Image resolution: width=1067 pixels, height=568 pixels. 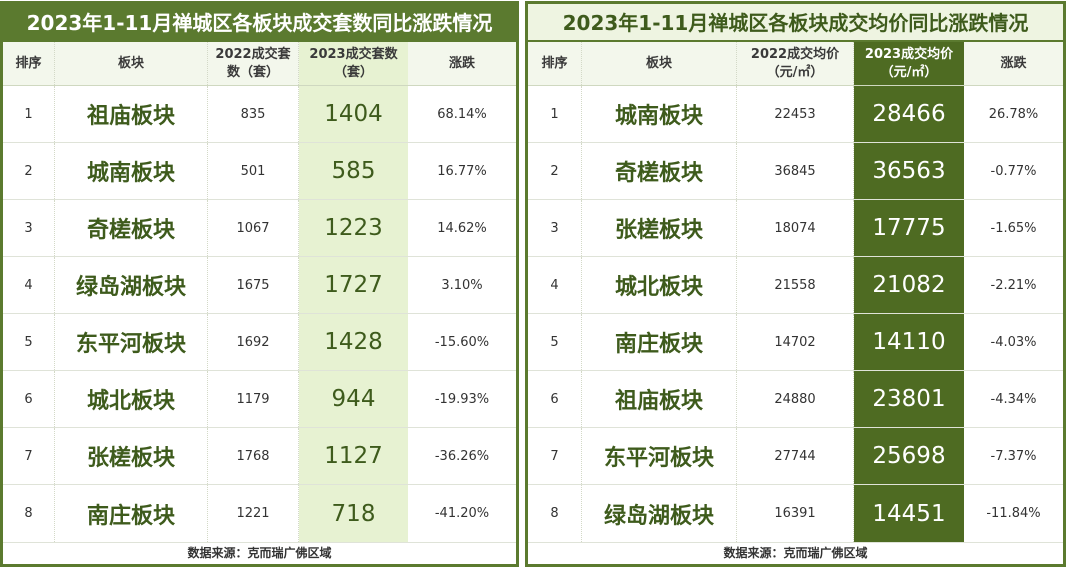 What do you see at coordinates (353, 456) in the screenshot?
I see `value-2023-cell: 1127` at bounding box center [353, 456].